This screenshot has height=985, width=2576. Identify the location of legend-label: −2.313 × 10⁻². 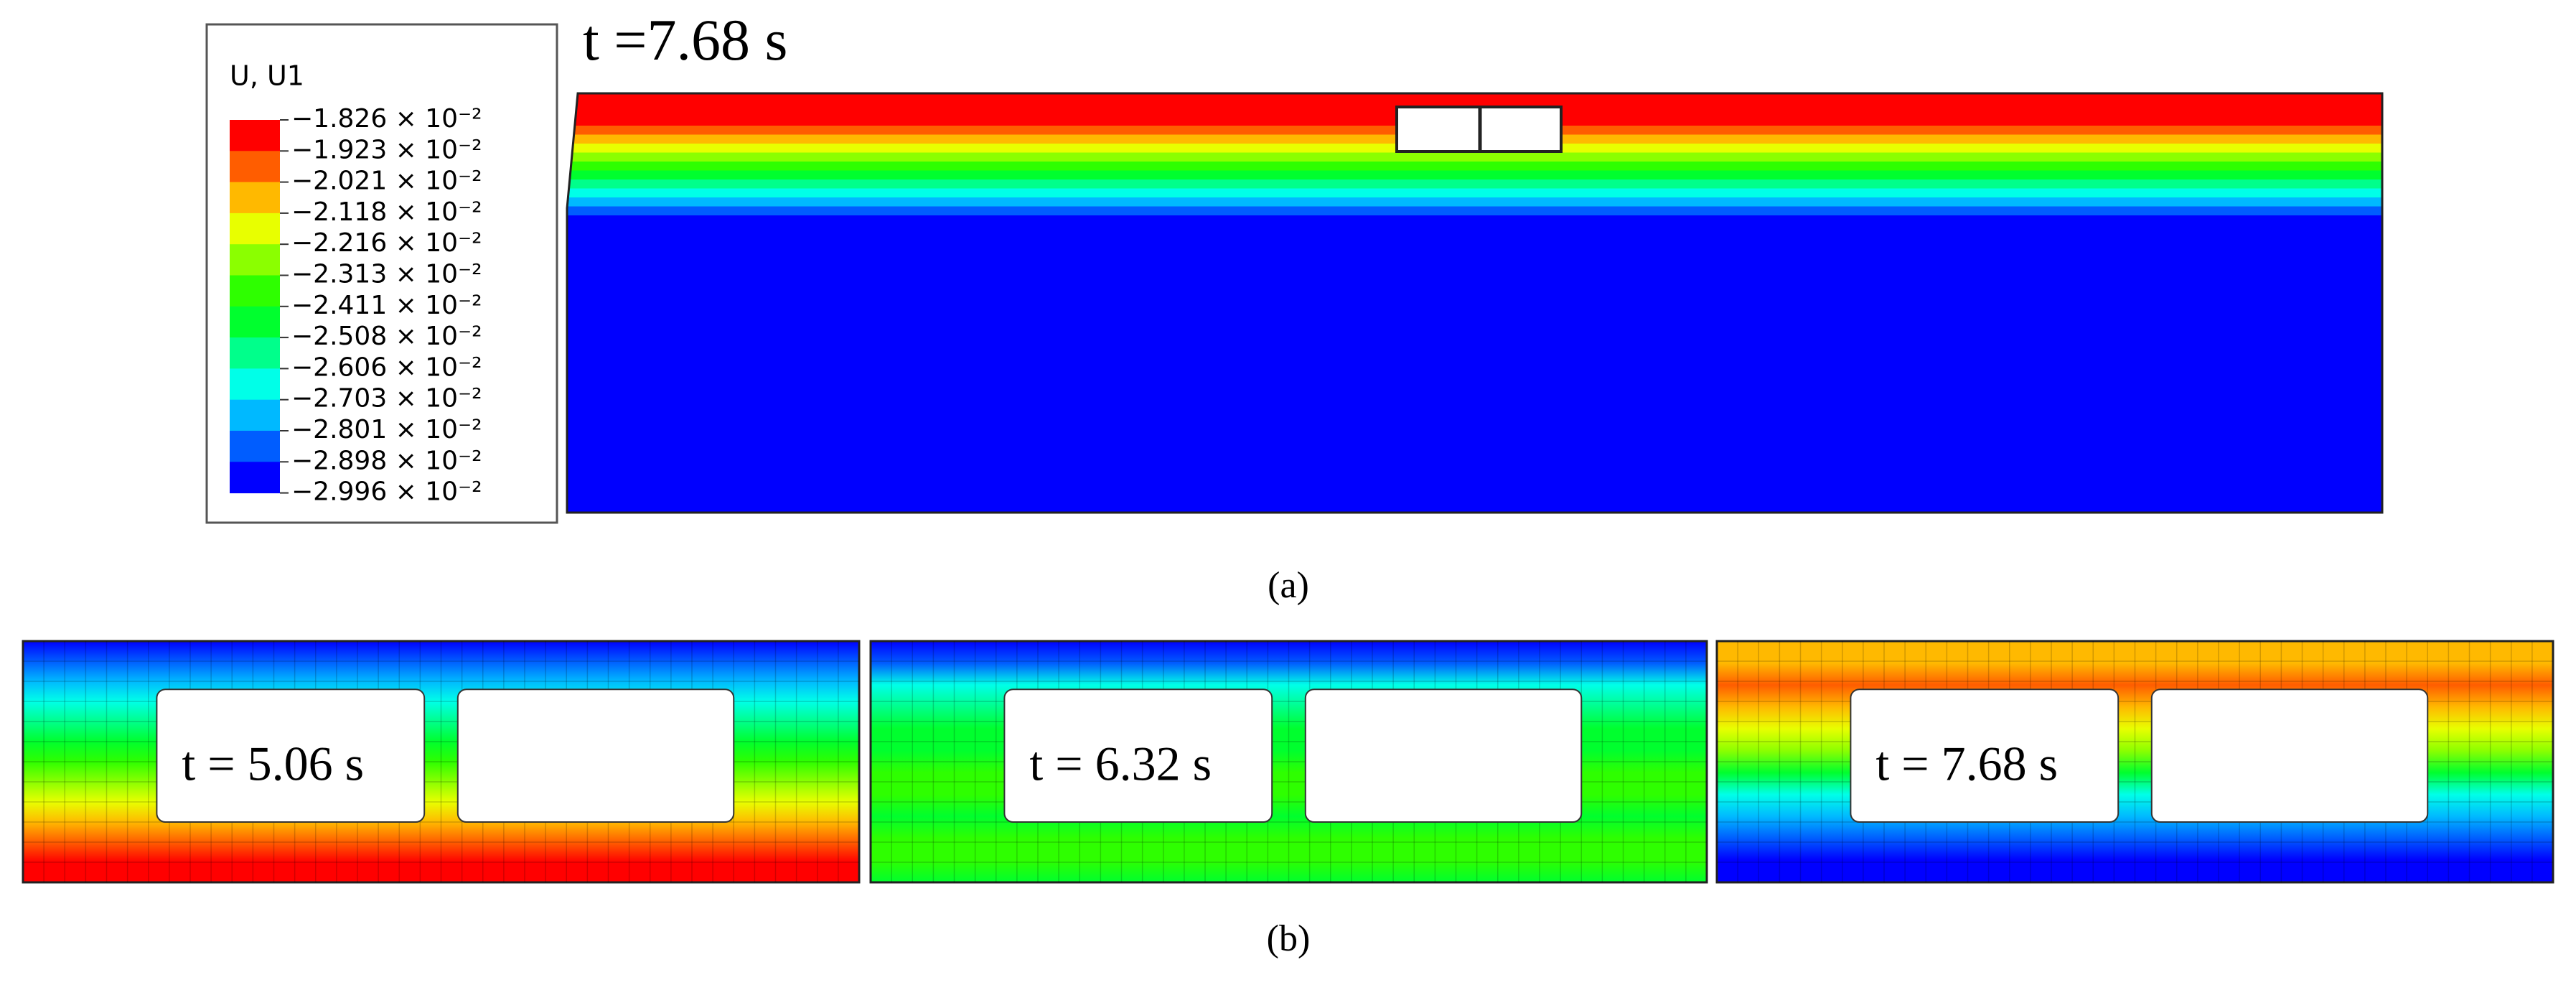
(386, 275).